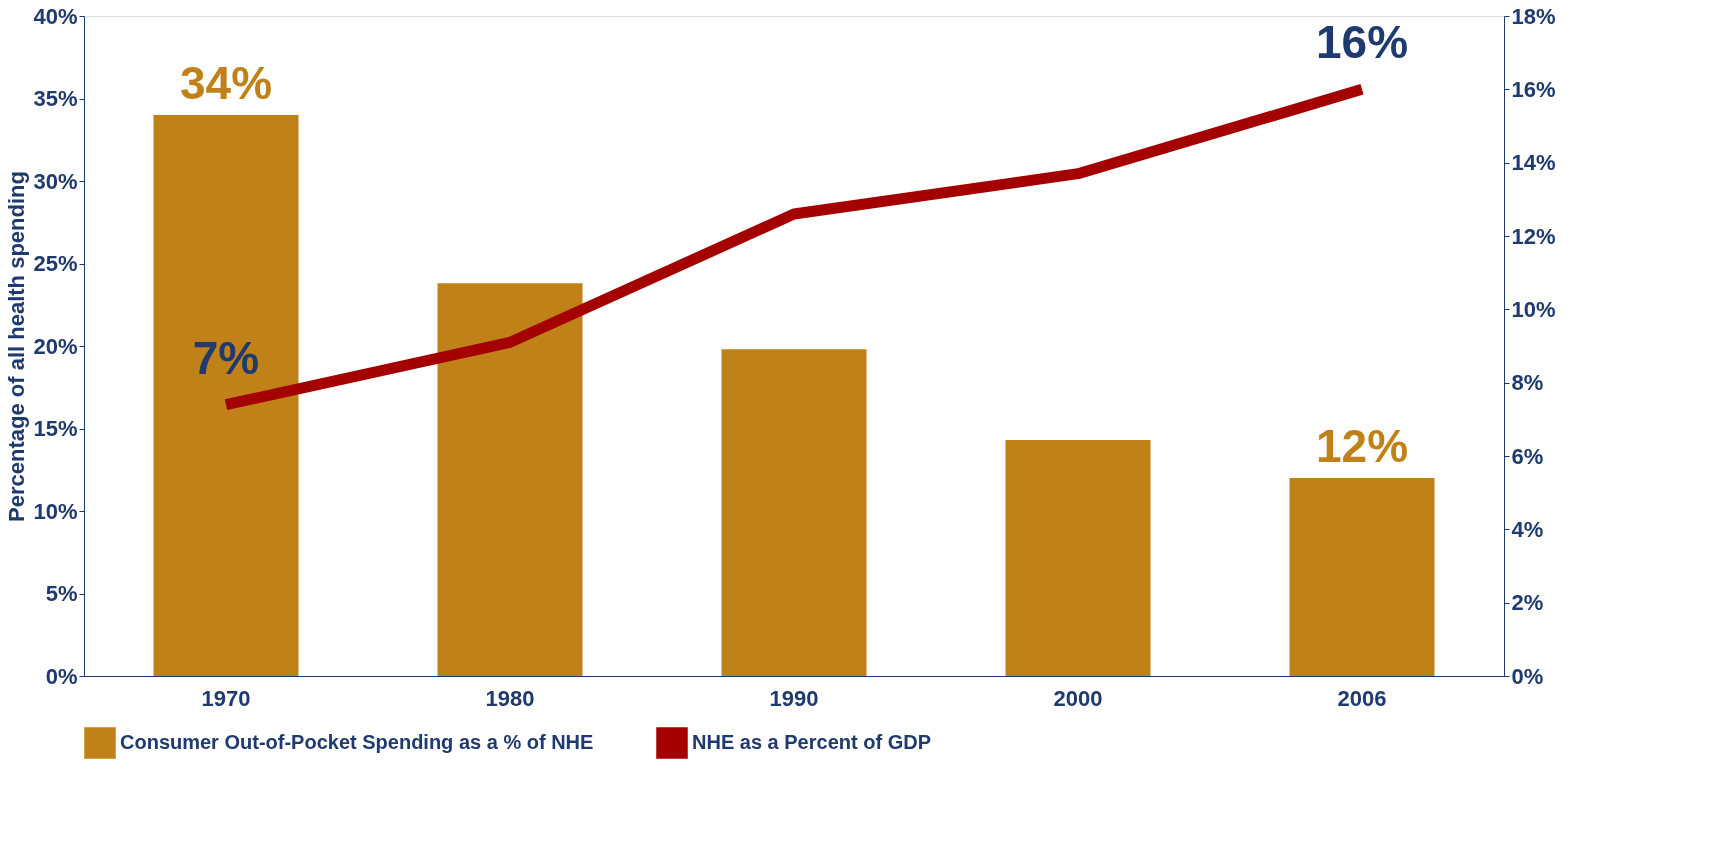 The image size is (1709, 860). What do you see at coordinates (510, 698) in the screenshot?
I see `x-tick-label: 1980` at bounding box center [510, 698].